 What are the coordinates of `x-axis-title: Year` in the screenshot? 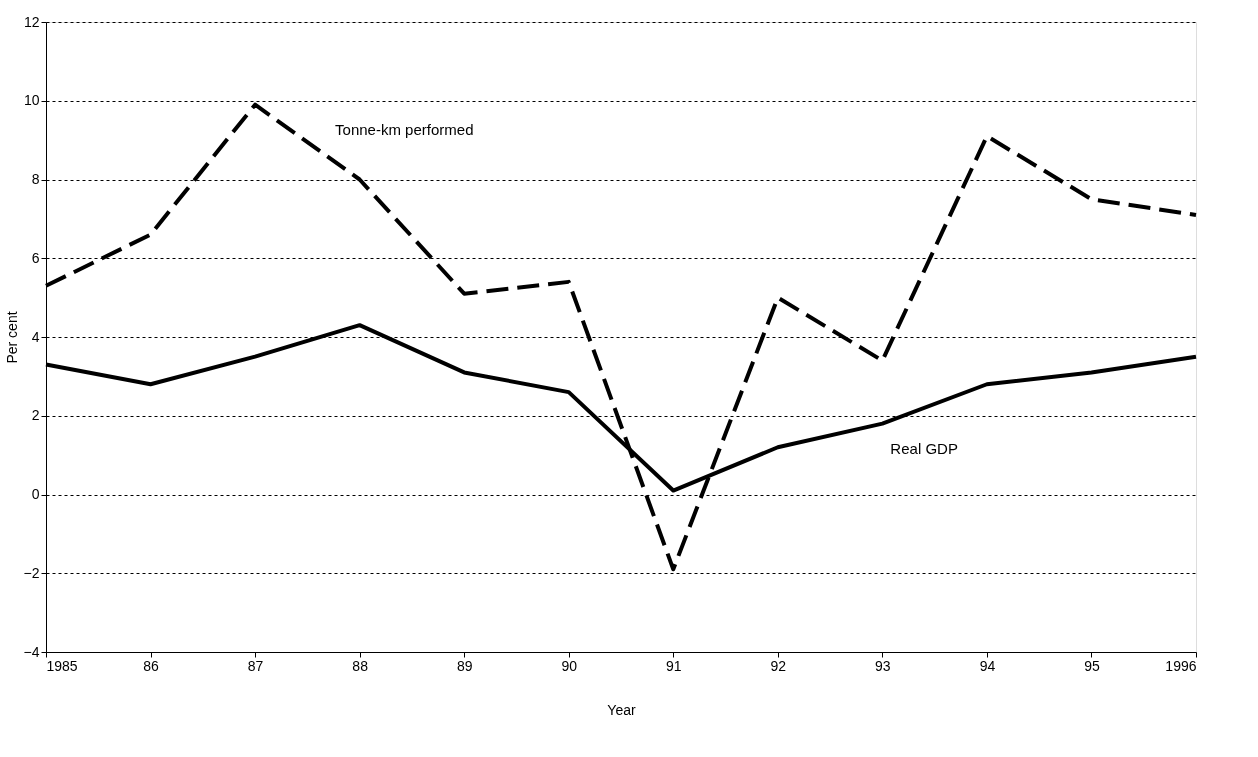 It's located at (621, 709).